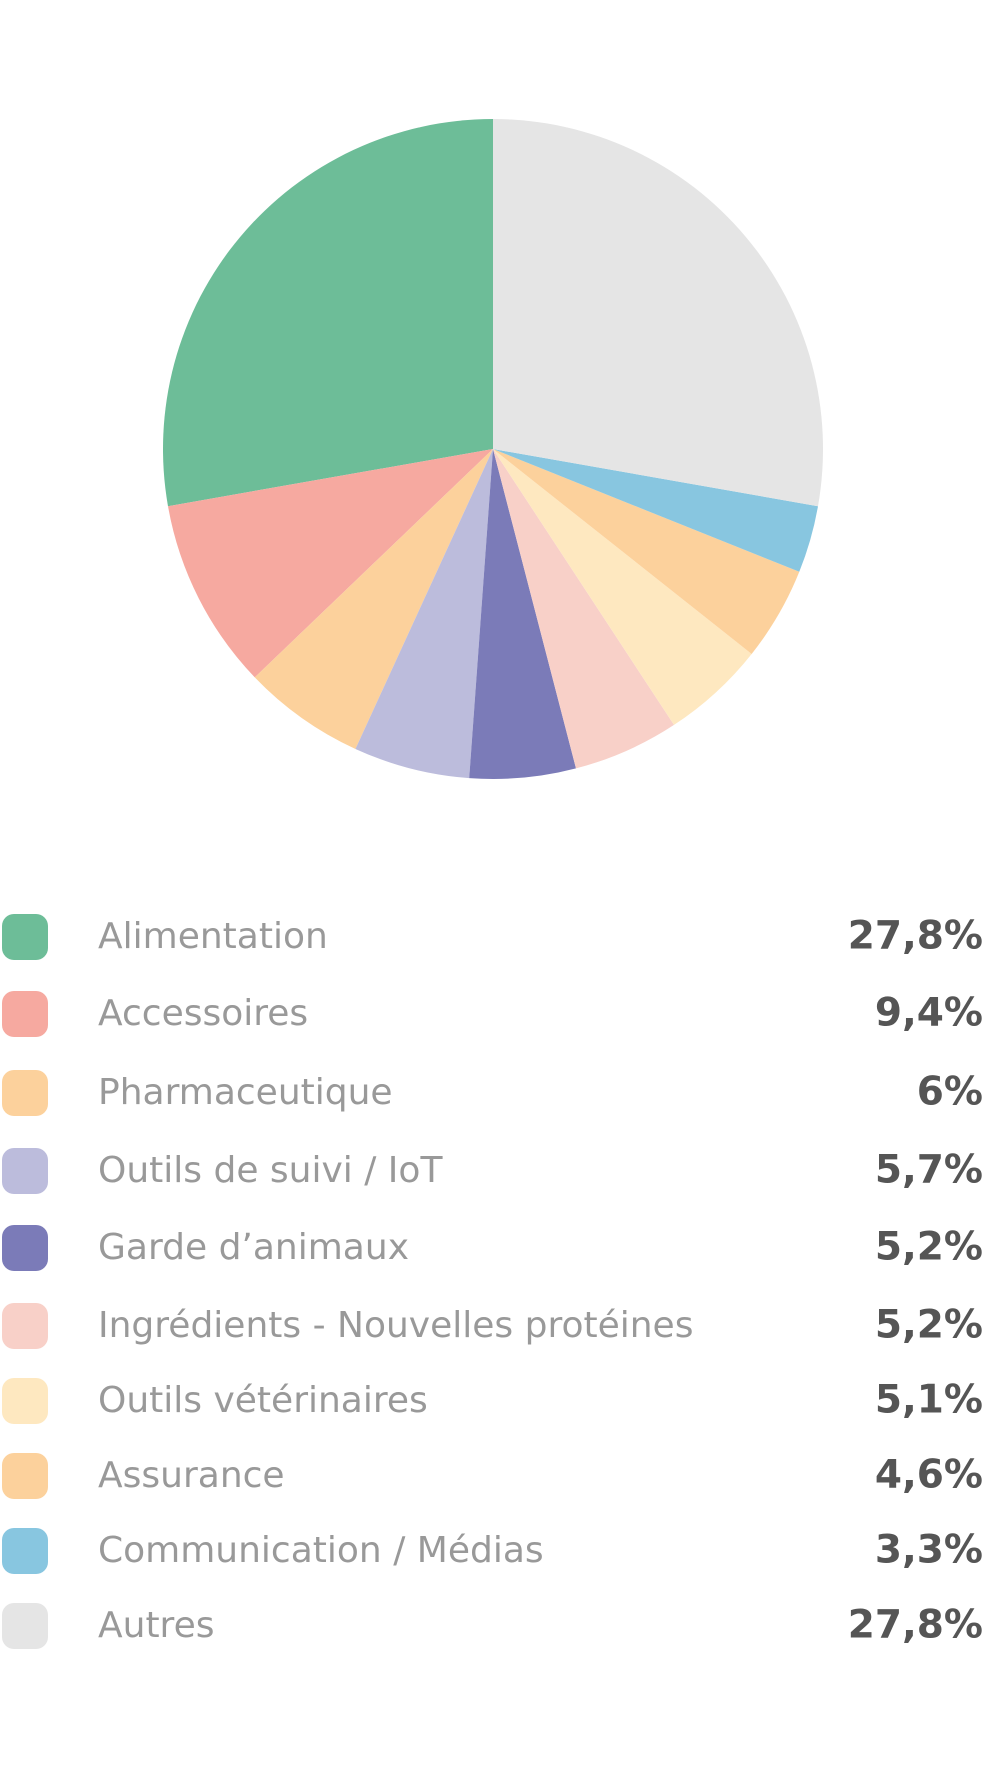 The width and height of the screenshot is (985, 1782). Describe the element at coordinates (191, 1475) in the screenshot. I see `legend-label: Assurance` at that location.